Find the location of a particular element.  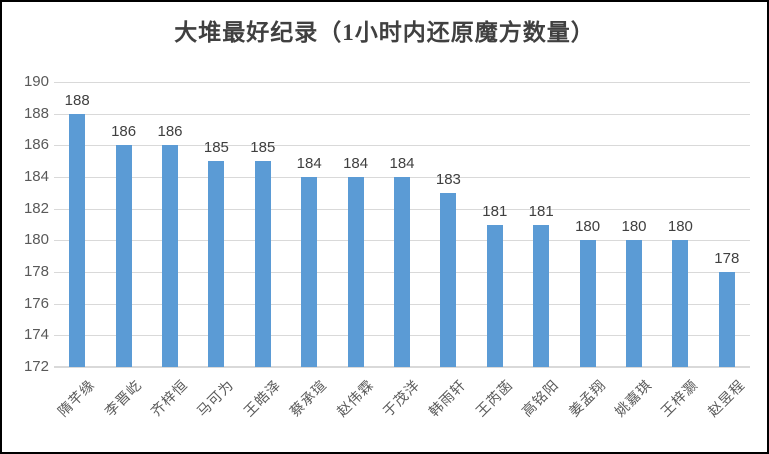

bar-value-label: 188 is located at coordinates (77, 100).